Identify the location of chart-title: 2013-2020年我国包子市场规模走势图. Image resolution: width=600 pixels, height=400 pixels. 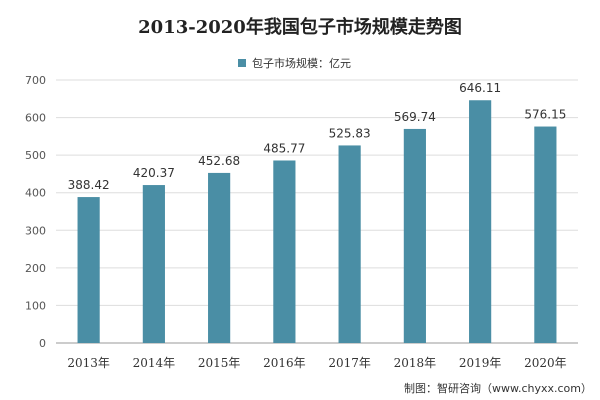
(300, 27).